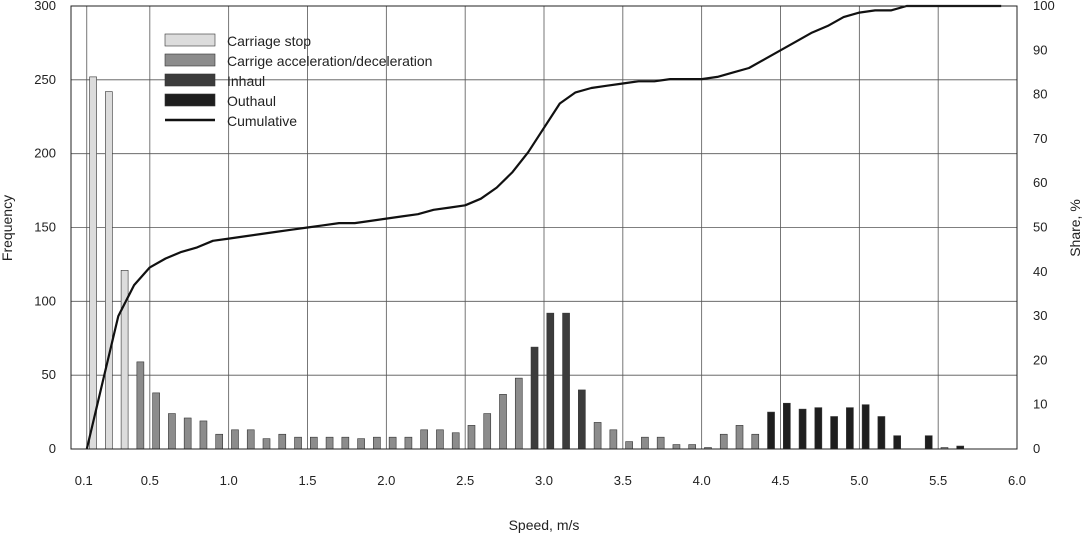 The height and width of the screenshot is (536, 1089). Describe the element at coordinates (49, 374) in the screenshot. I see `y-tick-label: 50` at that location.